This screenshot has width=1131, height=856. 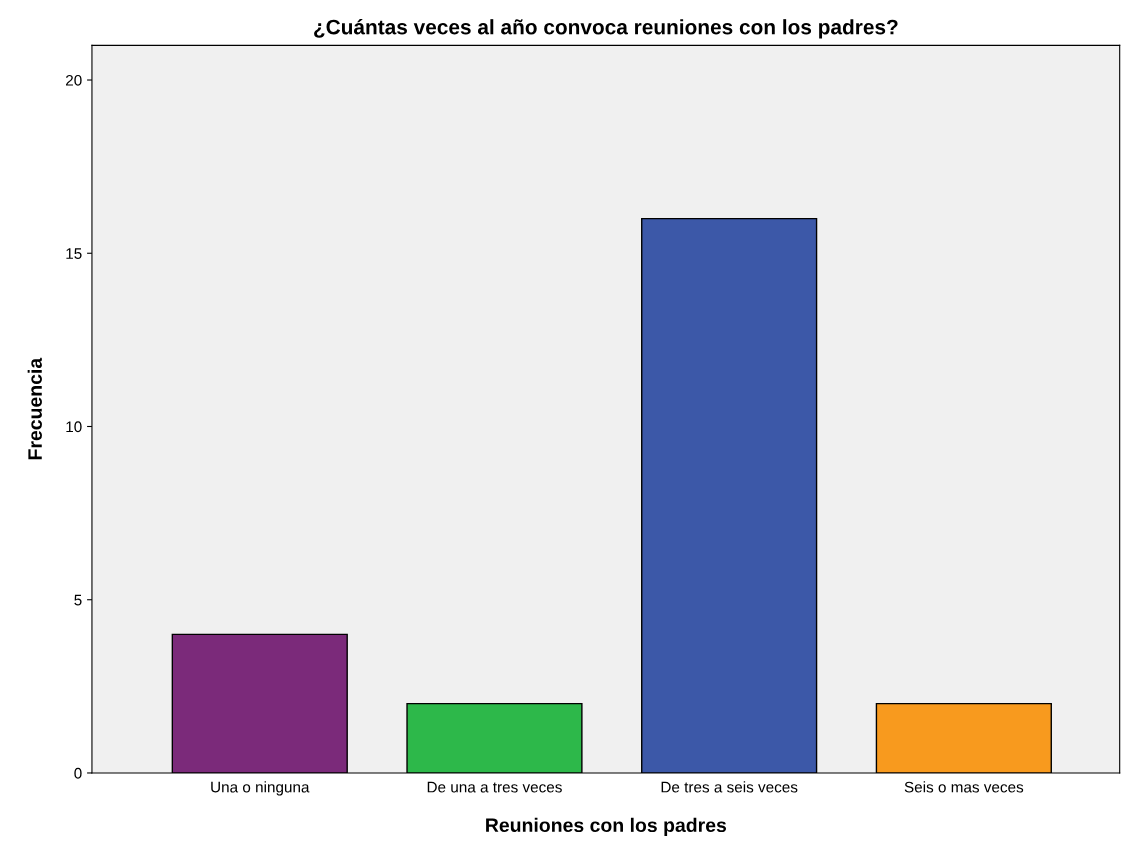 I want to click on y-axis-title: Frecuencia, so click(x=34, y=408).